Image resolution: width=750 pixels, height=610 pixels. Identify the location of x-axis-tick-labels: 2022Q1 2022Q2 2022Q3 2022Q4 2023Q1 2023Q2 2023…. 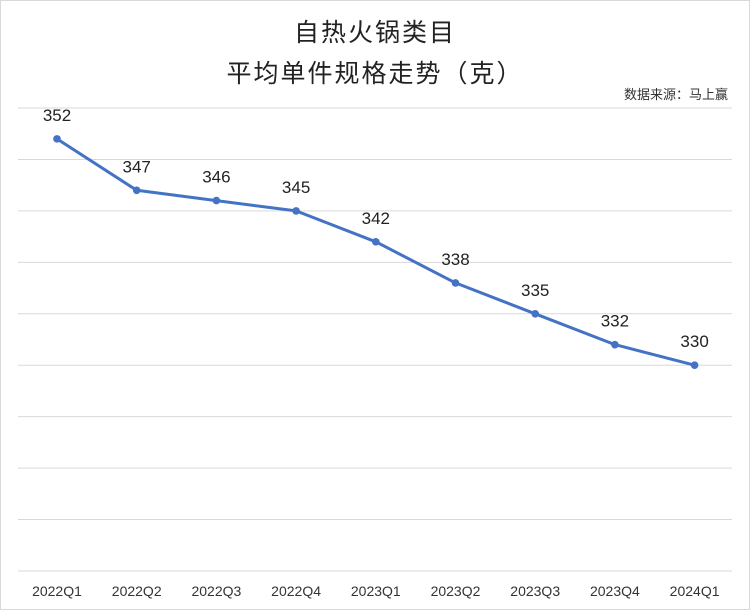
(376, 591).